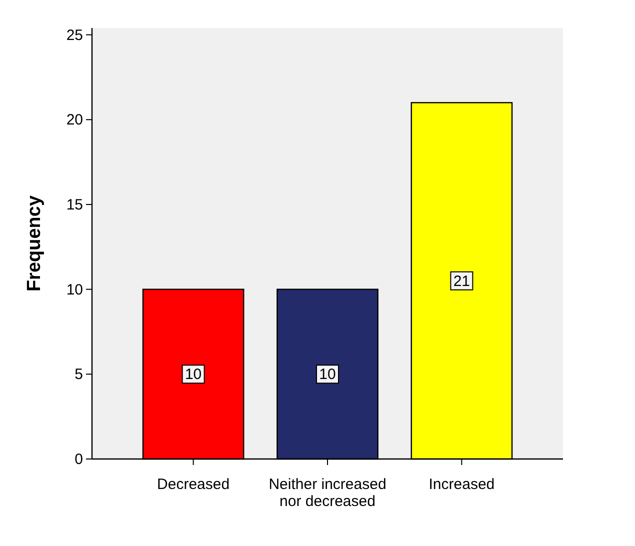  What do you see at coordinates (327, 493) in the screenshot?
I see `x-tick-label: Neither increased nor decreased` at bounding box center [327, 493].